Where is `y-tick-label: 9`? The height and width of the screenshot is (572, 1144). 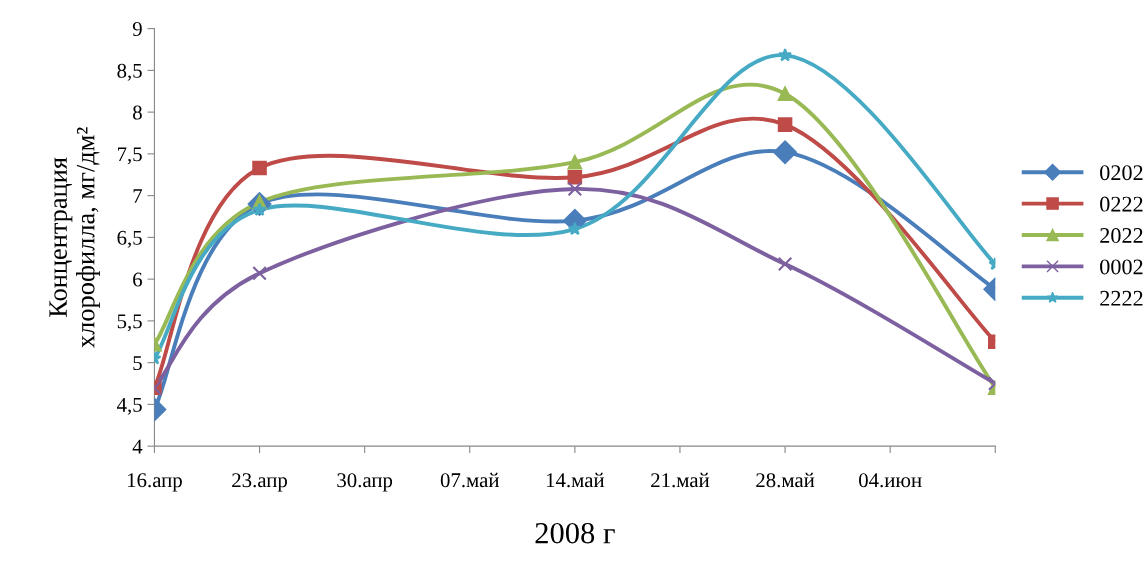 y-tick-label: 9 is located at coordinates (137, 29).